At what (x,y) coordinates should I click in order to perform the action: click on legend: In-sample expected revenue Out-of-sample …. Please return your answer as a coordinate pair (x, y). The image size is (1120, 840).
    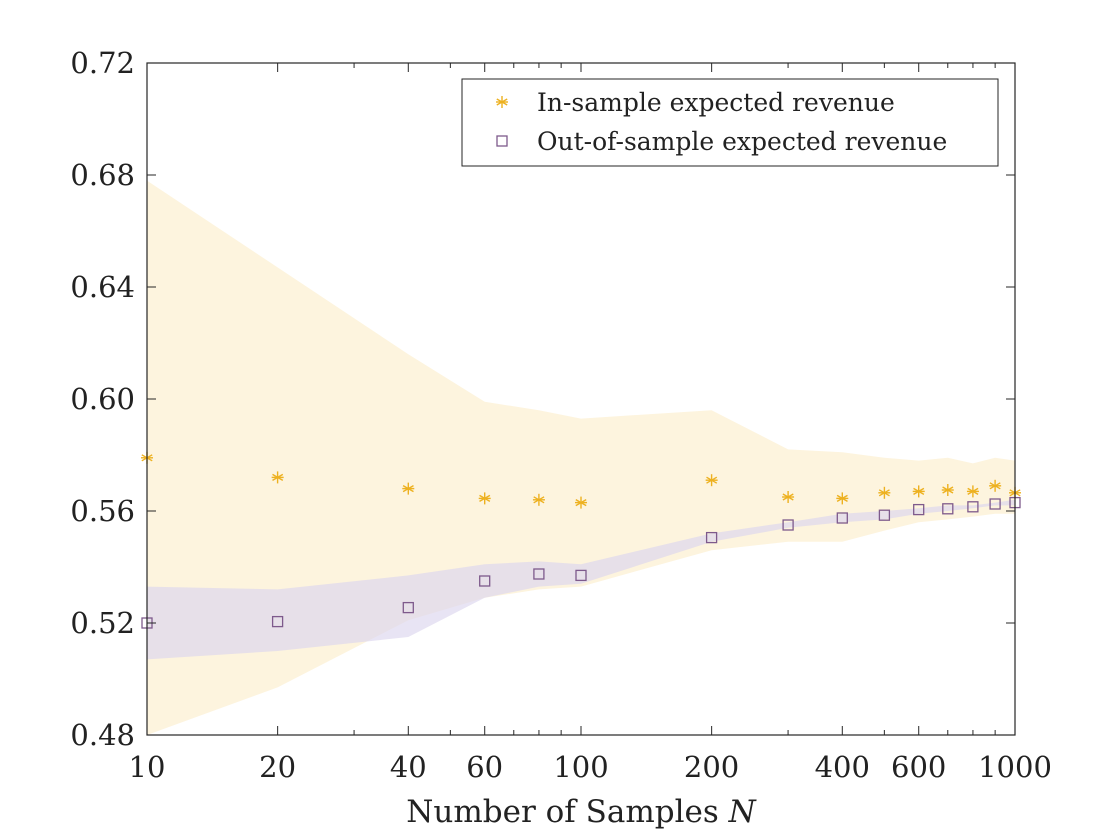
    Looking at the image, I should click on (730, 122).